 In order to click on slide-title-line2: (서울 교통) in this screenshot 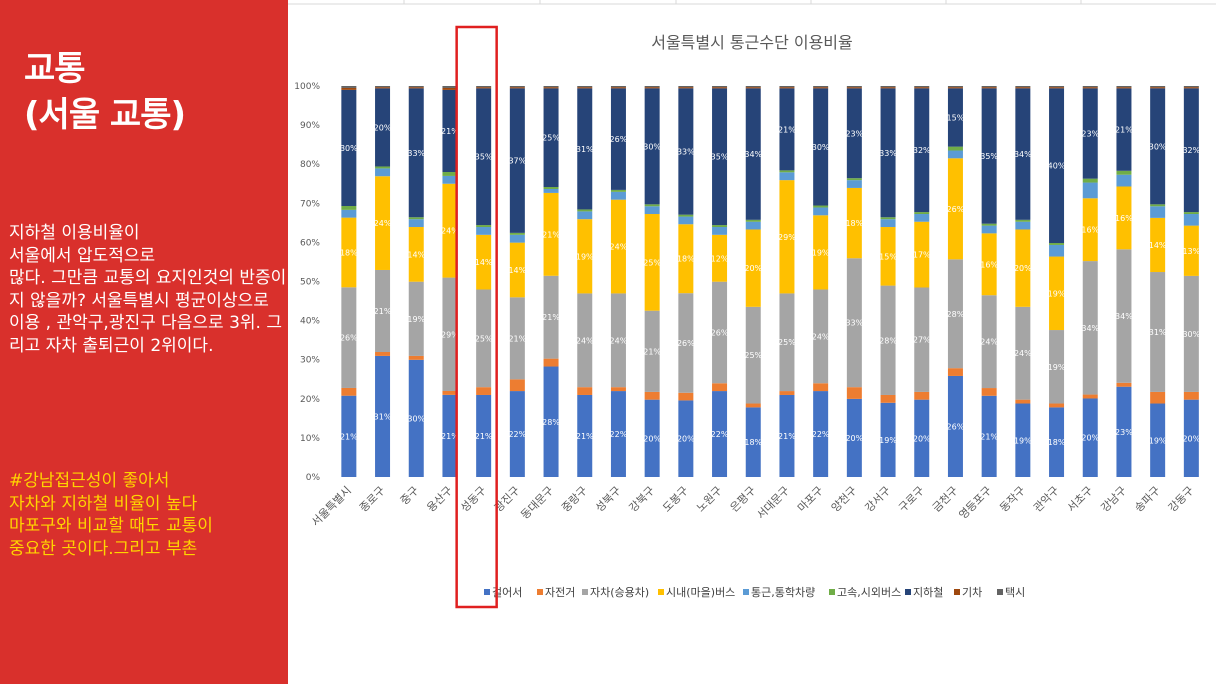, I will do `click(105, 115)`.